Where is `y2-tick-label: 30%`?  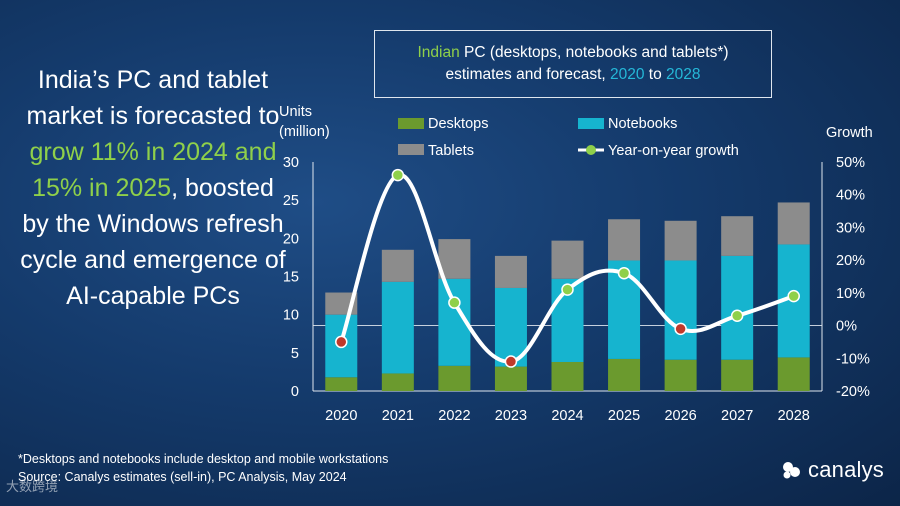 y2-tick-label: 30% is located at coordinates (850, 228).